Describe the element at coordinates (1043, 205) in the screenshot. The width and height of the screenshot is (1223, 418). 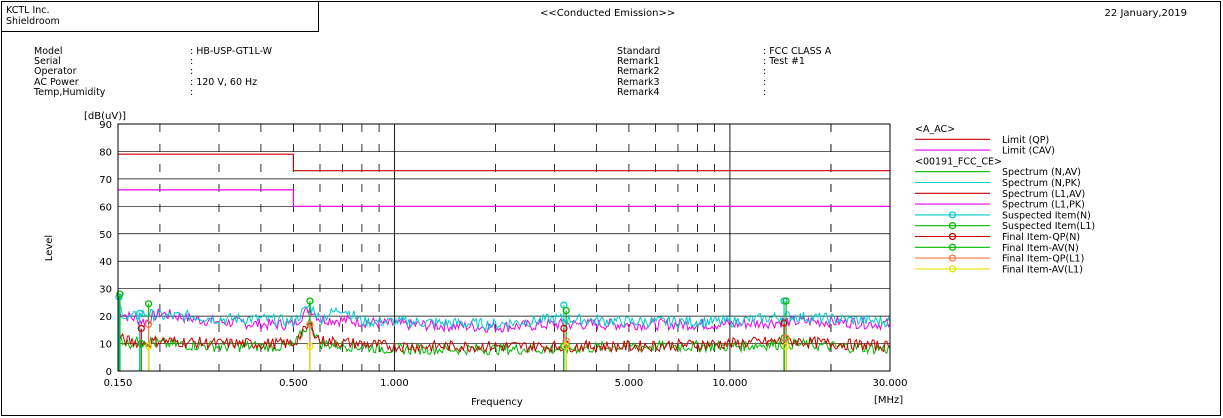
I see `legend-entry-label: Spectrum (L1,PK)` at that location.